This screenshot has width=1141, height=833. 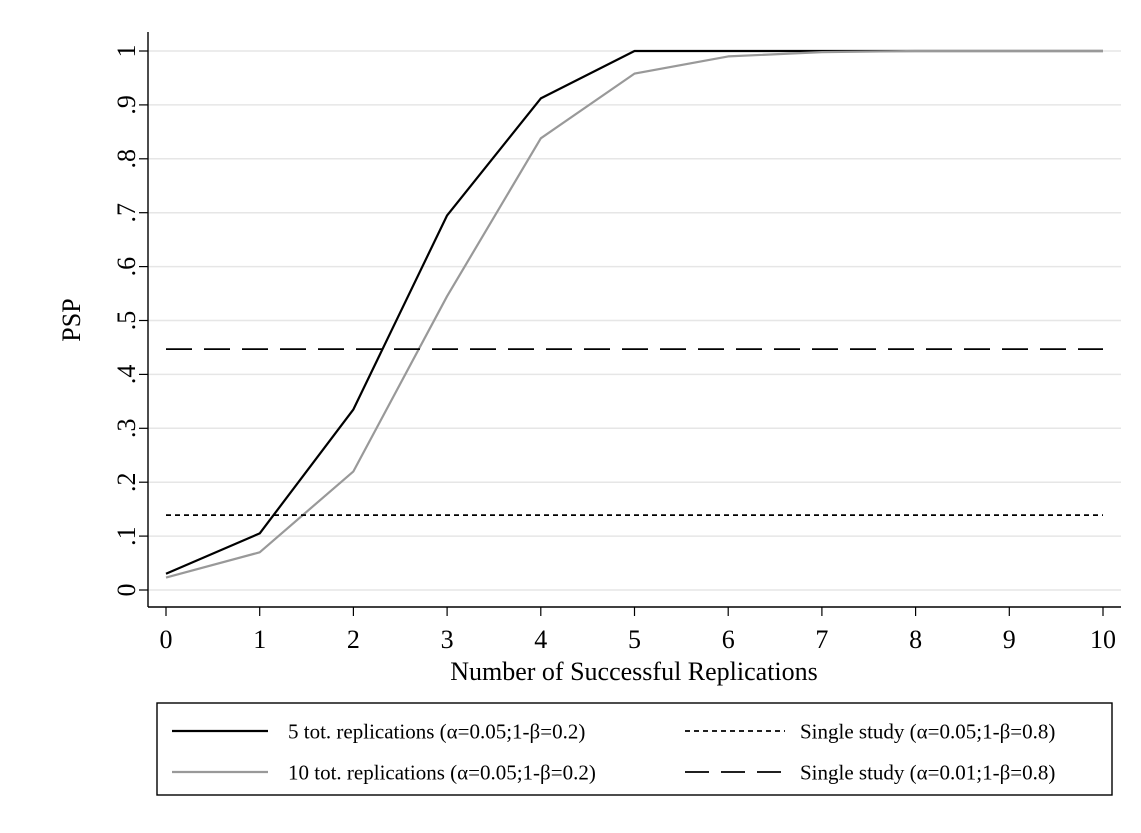 What do you see at coordinates (436, 731) in the screenshot?
I see `legend-label-1: 5 tot. replications (α=0.05;1-β=0.2)` at bounding box center [436, 731].